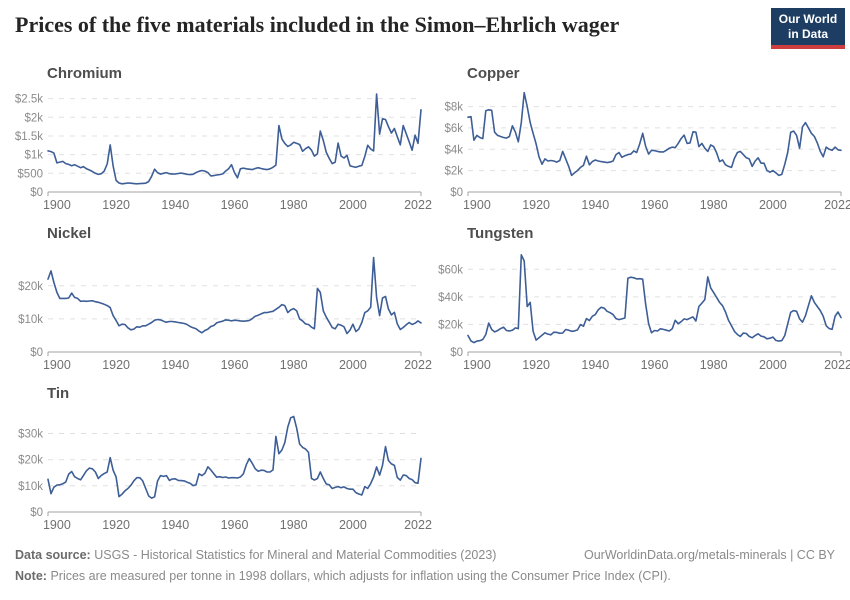  I want to click on y-tick-label: $8k, so click(453, 108).